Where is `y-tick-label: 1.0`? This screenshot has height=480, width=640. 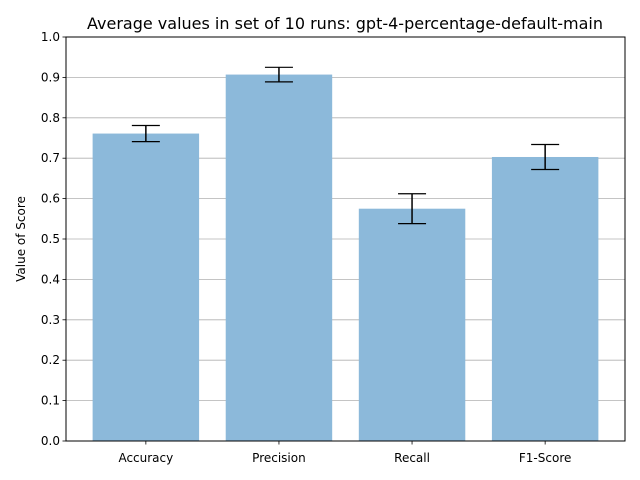
y-tick-label: 1.0 is located at coordinates (50, 37).